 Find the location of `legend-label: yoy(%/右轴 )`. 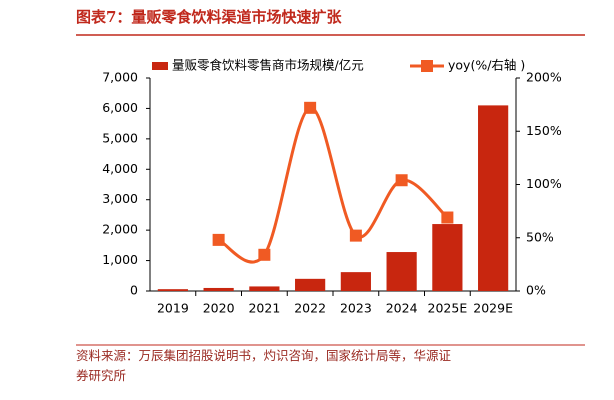

legend-label: yoy(%/右轴 ) is located at coordinates (486, 65).